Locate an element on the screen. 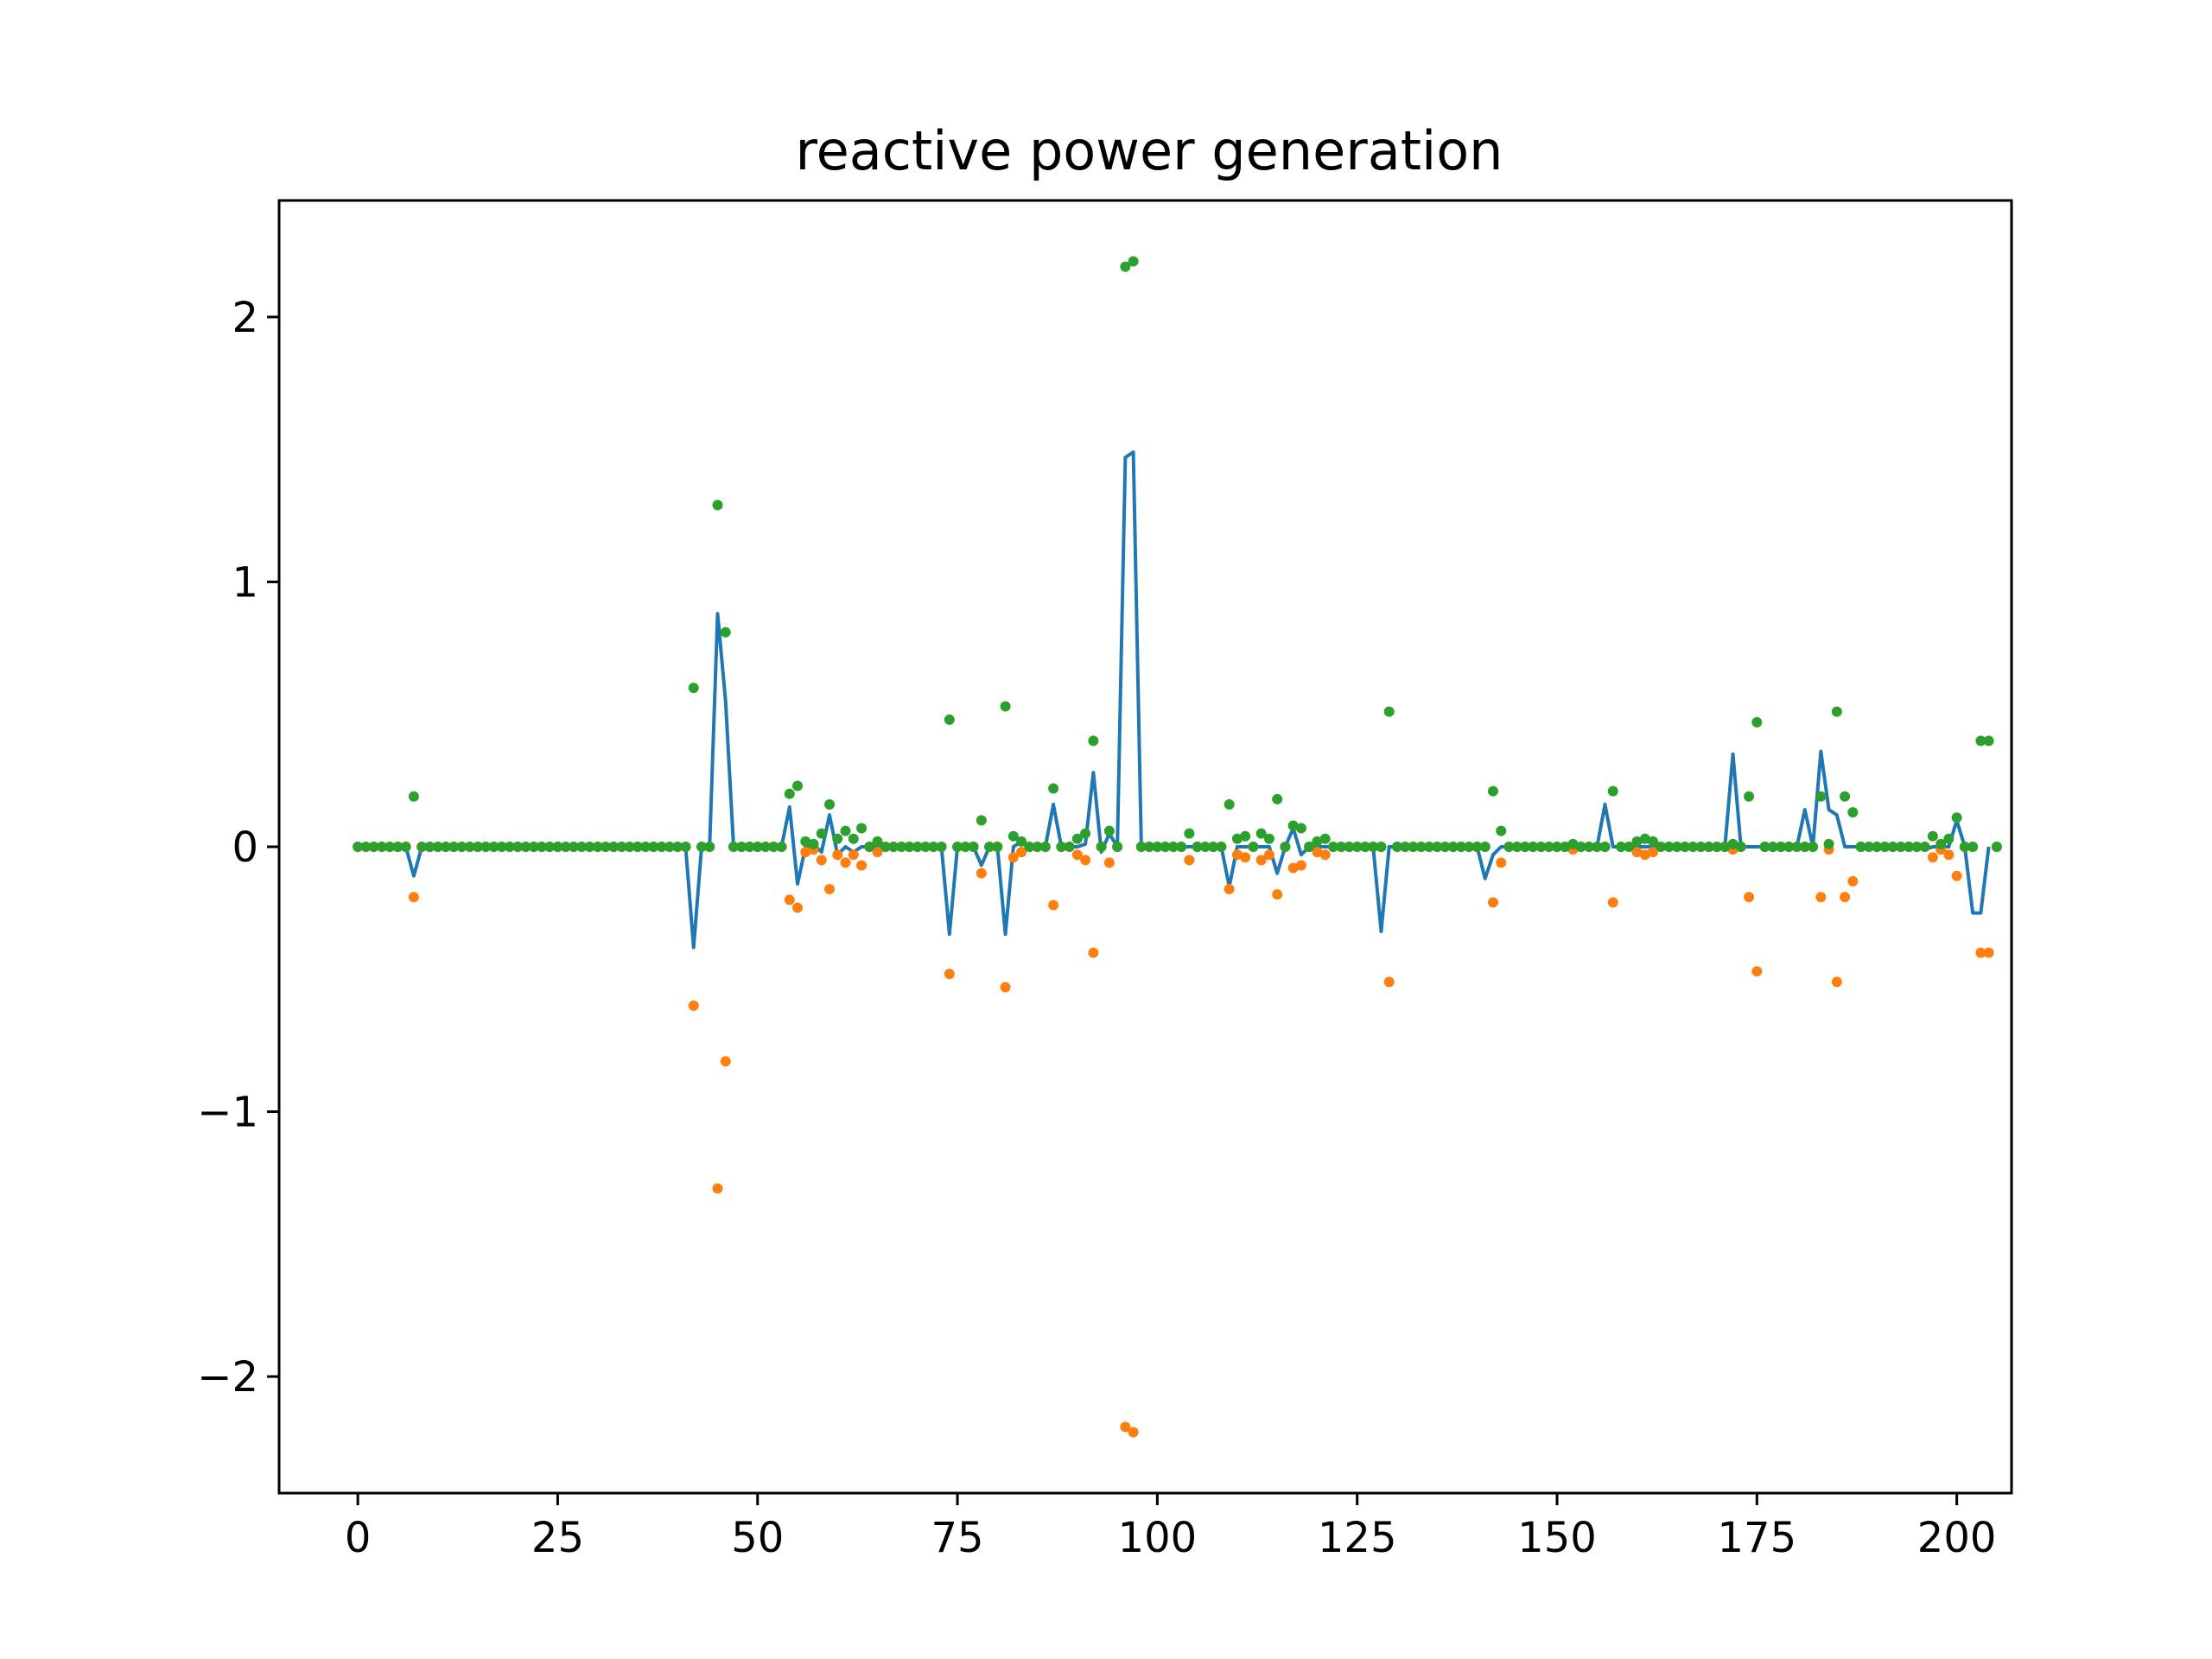 This screenshot has width=2212, height=1659. x-tick-label: 100 is located at coordinates (1158, 1538).